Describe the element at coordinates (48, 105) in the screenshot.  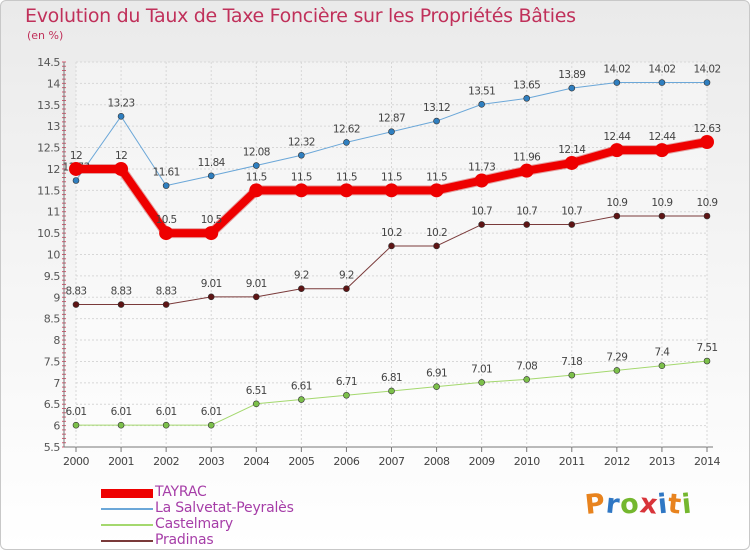
I see `y-tick-label: 13.5` at that location.